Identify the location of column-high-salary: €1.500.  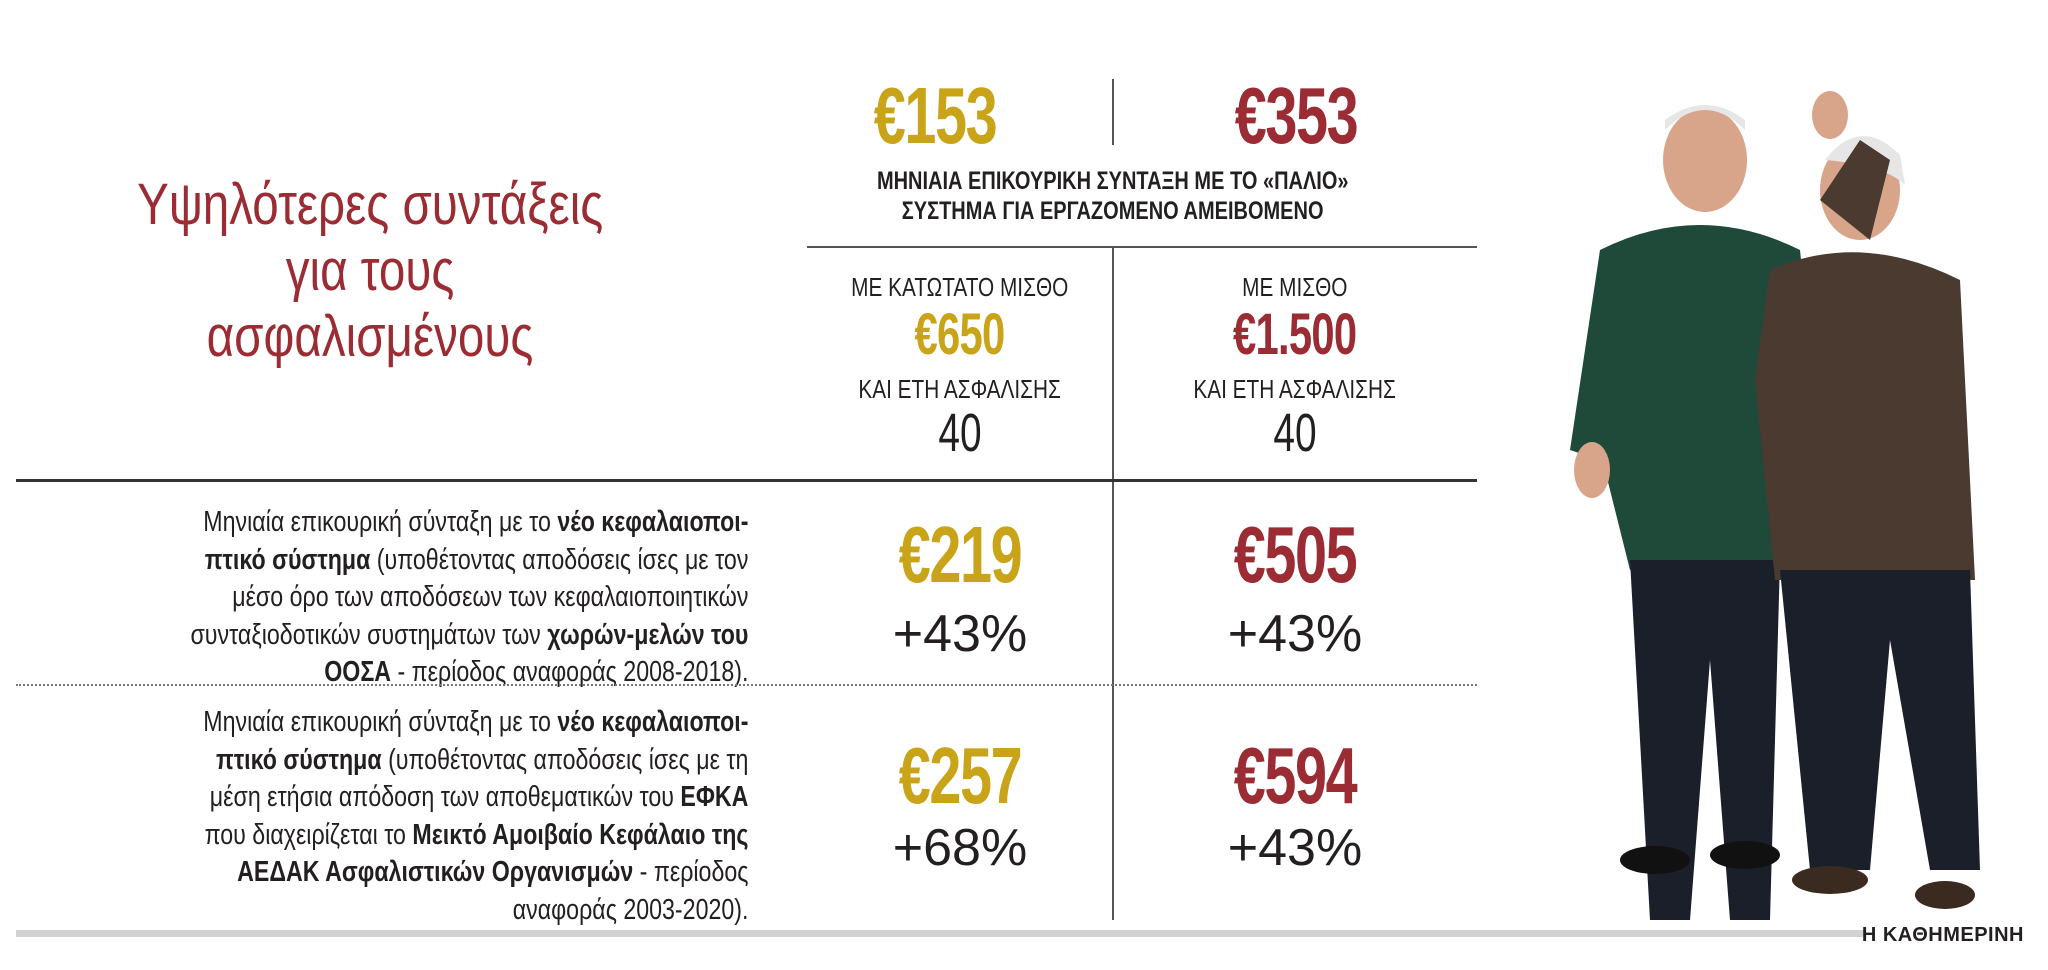
(1295, 334).